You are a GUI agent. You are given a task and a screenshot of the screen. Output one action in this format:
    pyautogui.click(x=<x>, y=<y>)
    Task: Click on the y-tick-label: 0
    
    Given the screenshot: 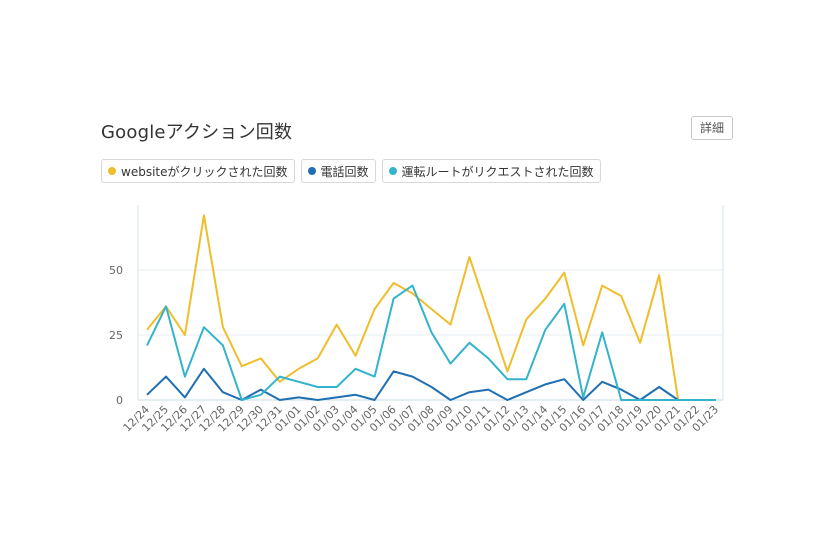 What is the action you would take?
    pyautogui.click(x=119, y=400)
    